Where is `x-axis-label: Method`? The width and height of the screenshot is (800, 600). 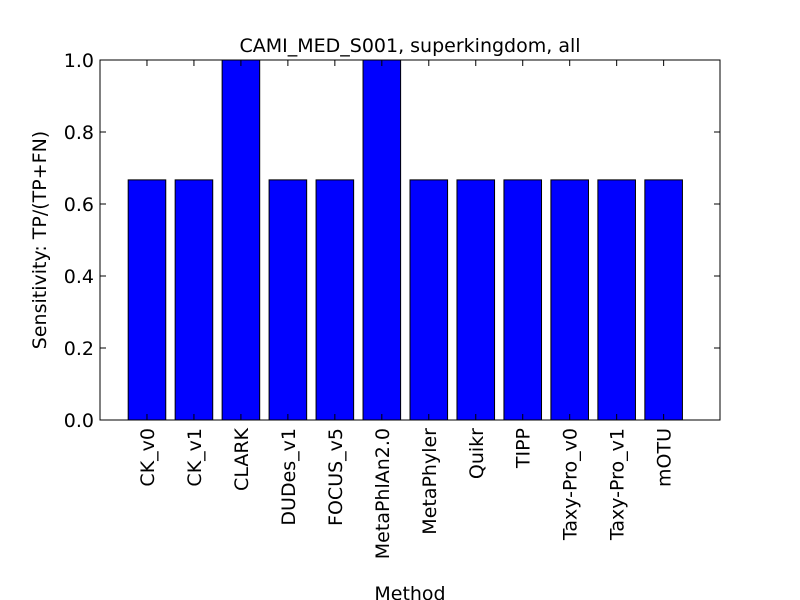
x-axis-label: Method is located at coordinates (409, 591).